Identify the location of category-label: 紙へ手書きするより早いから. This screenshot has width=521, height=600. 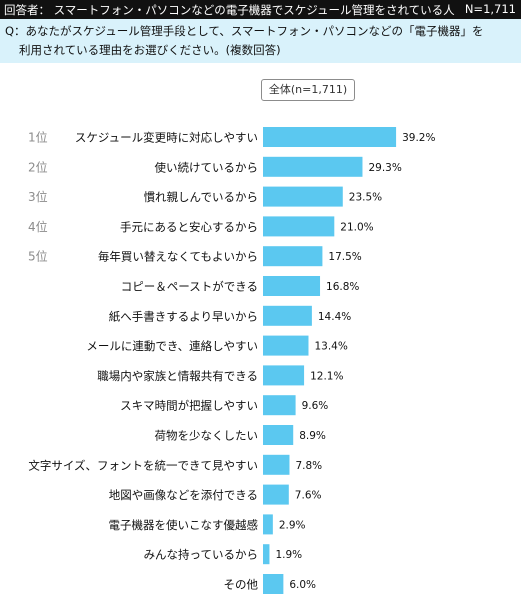
(183, 316).